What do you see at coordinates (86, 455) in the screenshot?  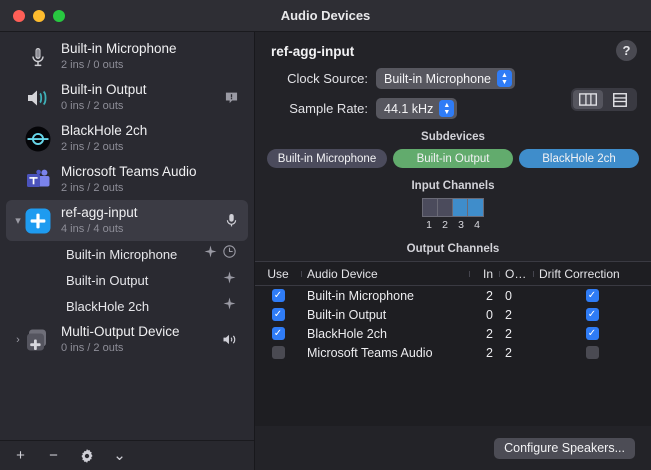 I see `gear-icon` at bounding box center [86, 455].